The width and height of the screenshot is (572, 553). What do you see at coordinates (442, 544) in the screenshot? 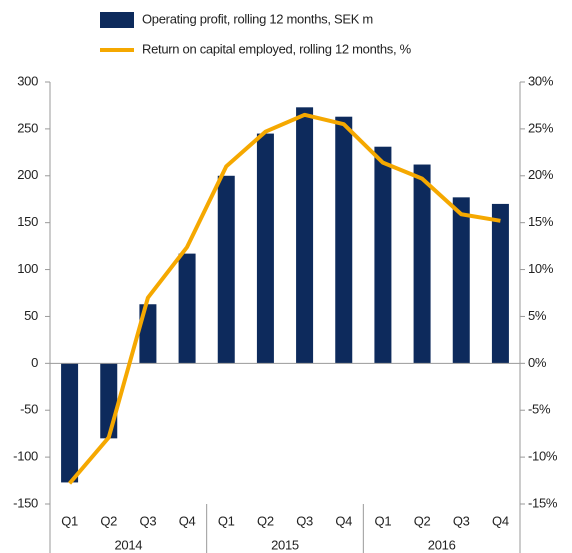
I see `year-label: 2016` at bounding box center [442, 544].